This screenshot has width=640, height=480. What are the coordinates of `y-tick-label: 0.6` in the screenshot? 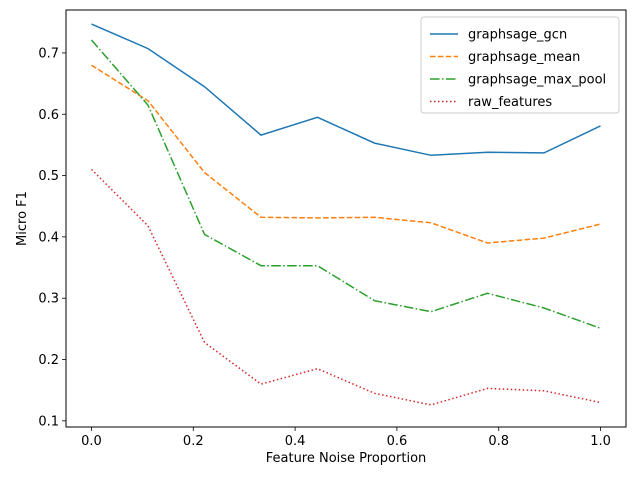 It's located at (48, 115).